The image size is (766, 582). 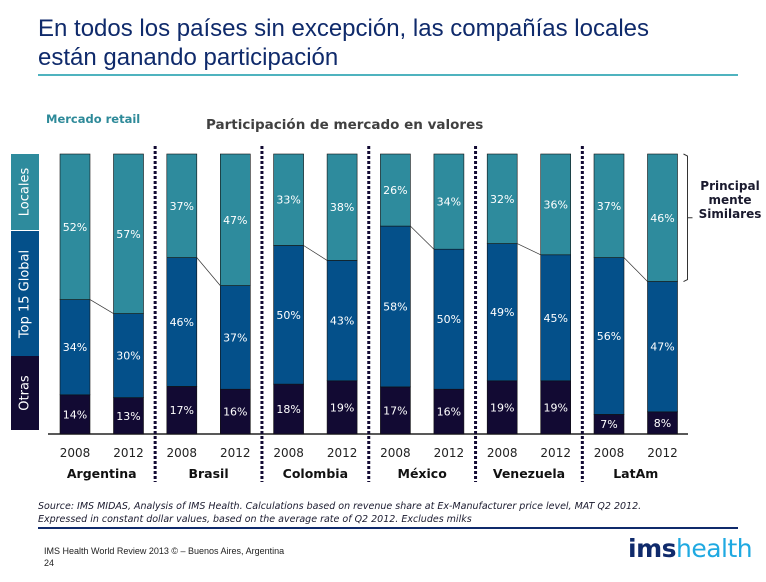 What do you see at coordinates (388, 75) in the screenshot?
I see `title-underline` at bounding box center [388, 75].